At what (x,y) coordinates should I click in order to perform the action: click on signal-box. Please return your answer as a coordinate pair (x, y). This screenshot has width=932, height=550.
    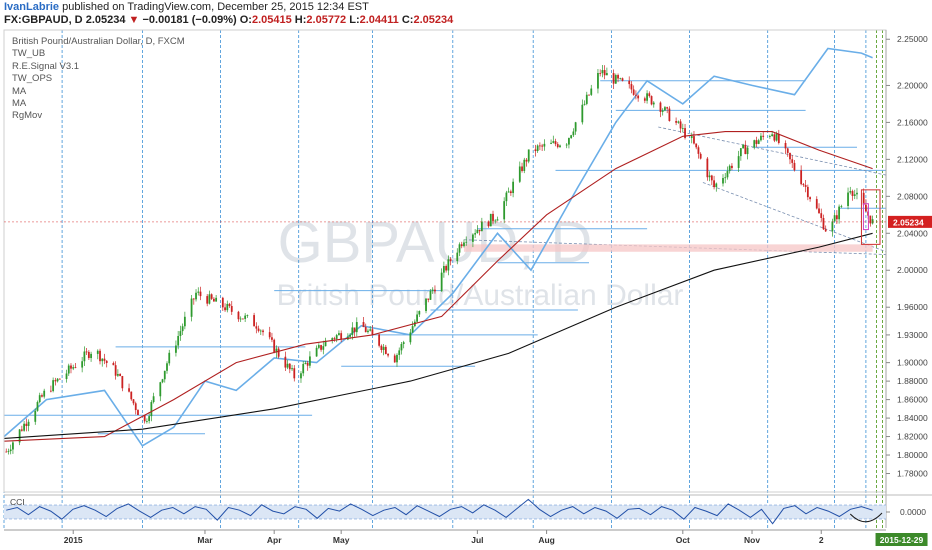
    Looking at the image, I should click on (865, 217).